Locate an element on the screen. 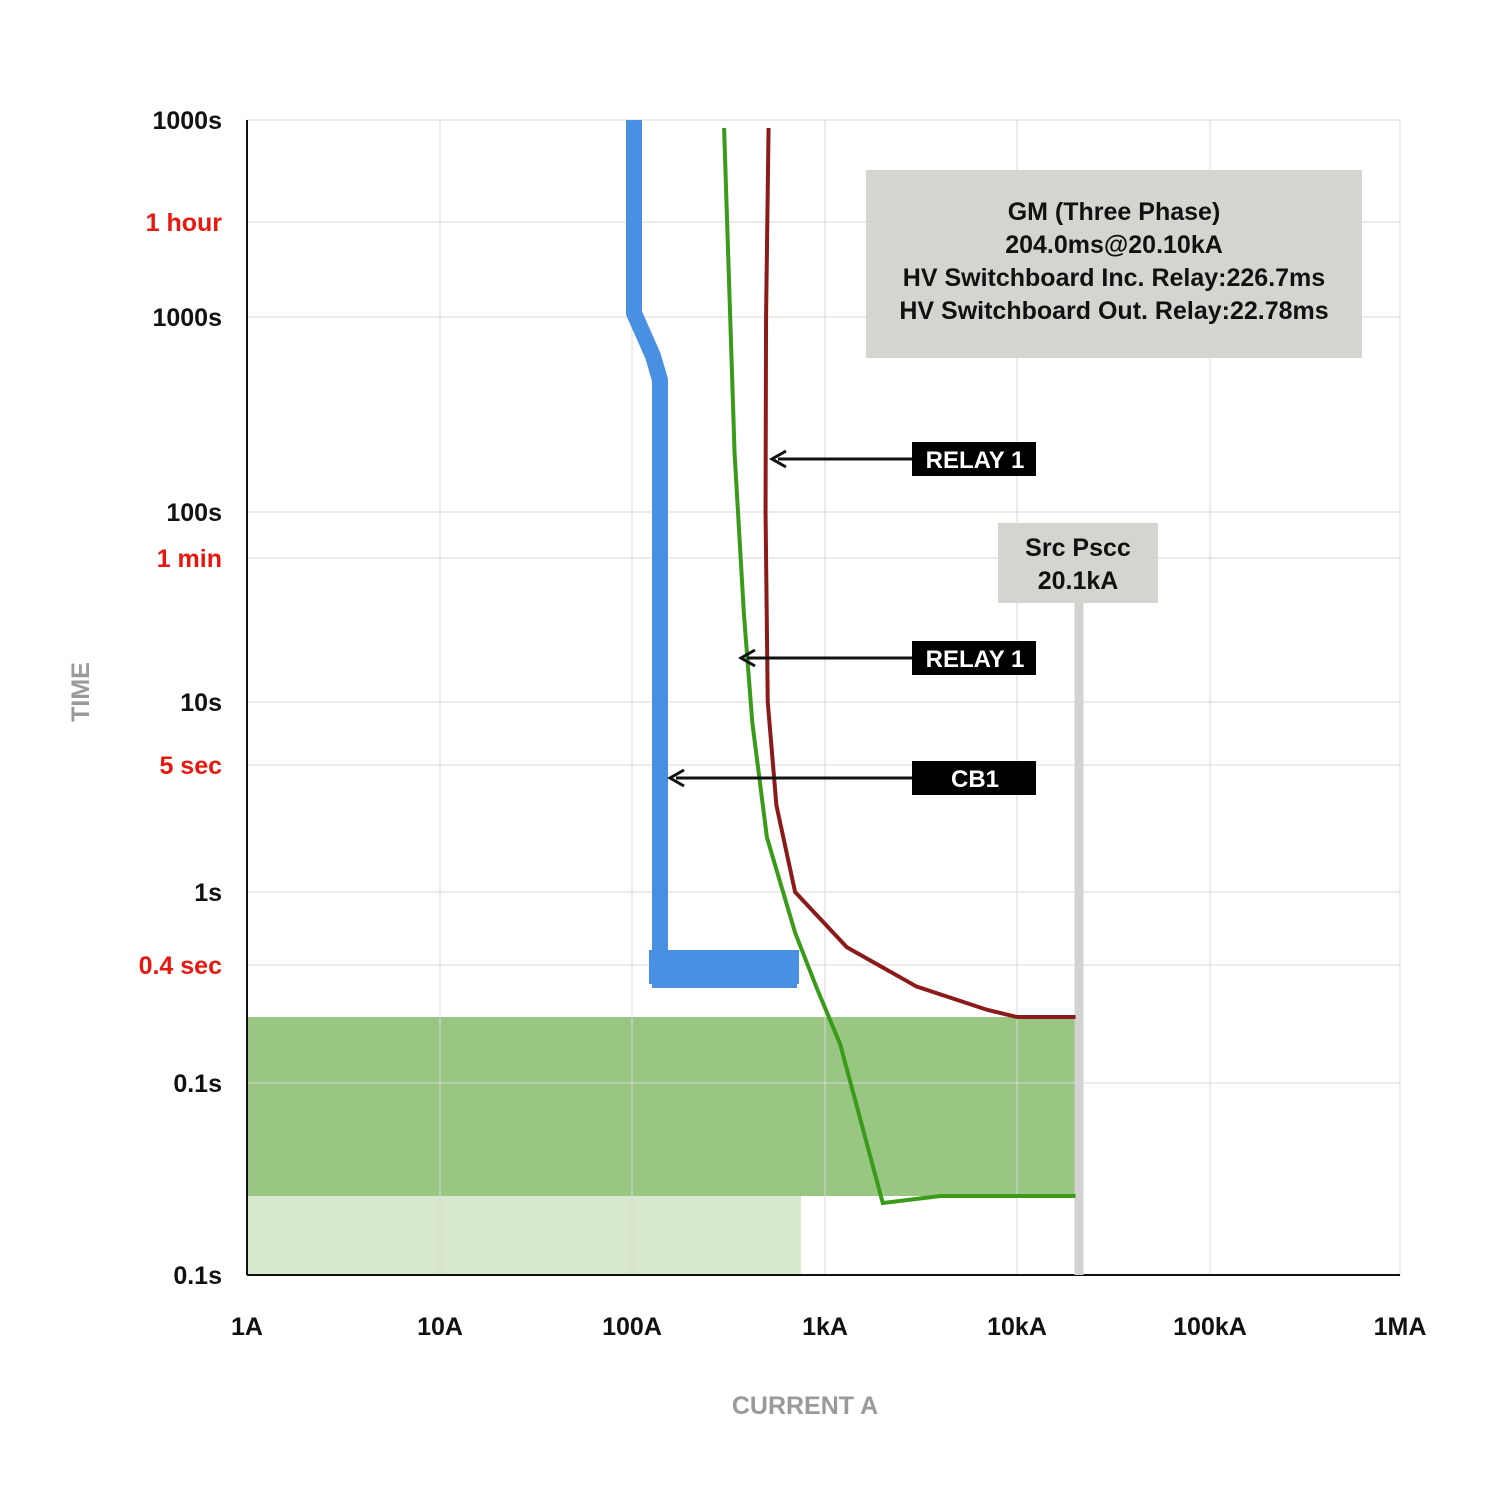  y-tick-label: 1s is located at coordinates (208, 893).